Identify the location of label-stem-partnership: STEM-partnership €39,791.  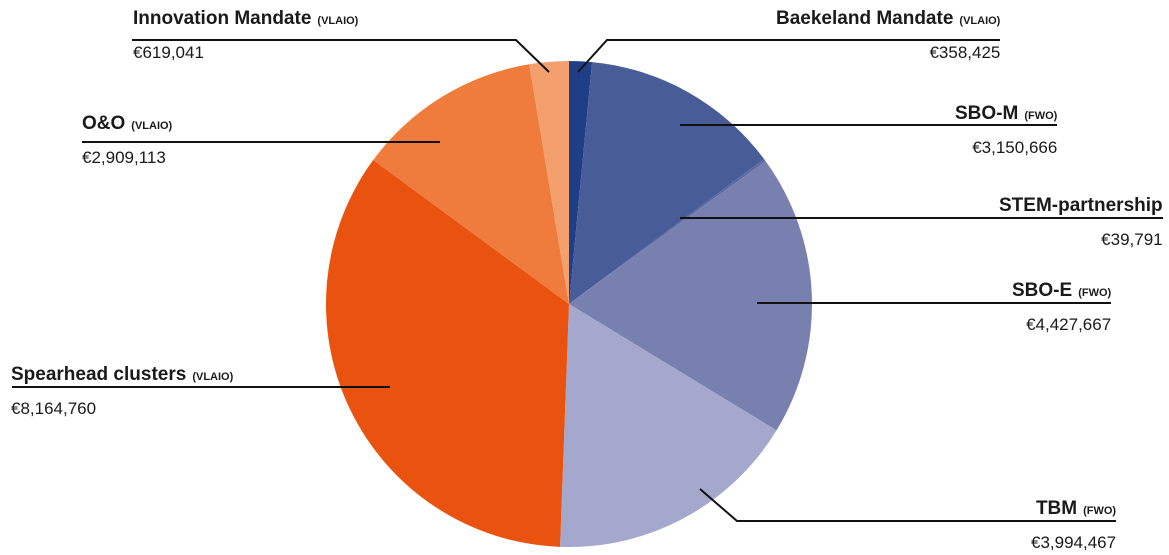
(1081, 223).